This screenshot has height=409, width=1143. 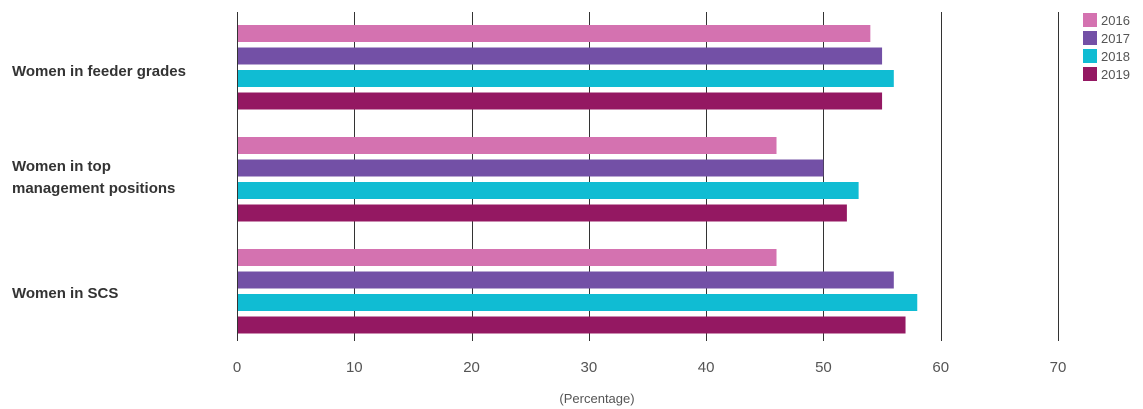 What do you see at coordinates (940, 367) in the screenshot?
I see `x-tick-label-60: 60` at bounding box center [940, 367].